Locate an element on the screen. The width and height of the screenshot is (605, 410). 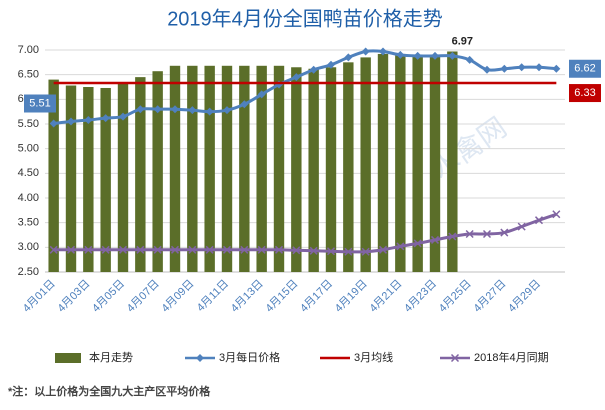
chart-title: 2019年4月份全国鸭苗价格走势 is located at coordinates (305, 18).